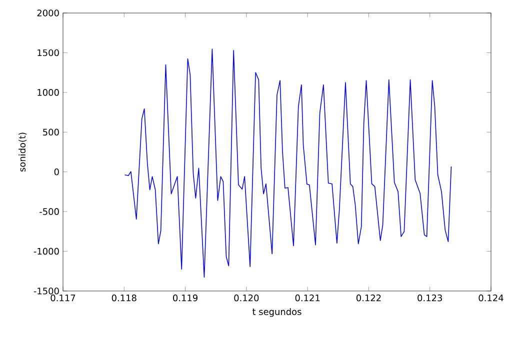 The image size is (519, 340). I want to click on y-axis-title: sonido(t), so click(22, 152).